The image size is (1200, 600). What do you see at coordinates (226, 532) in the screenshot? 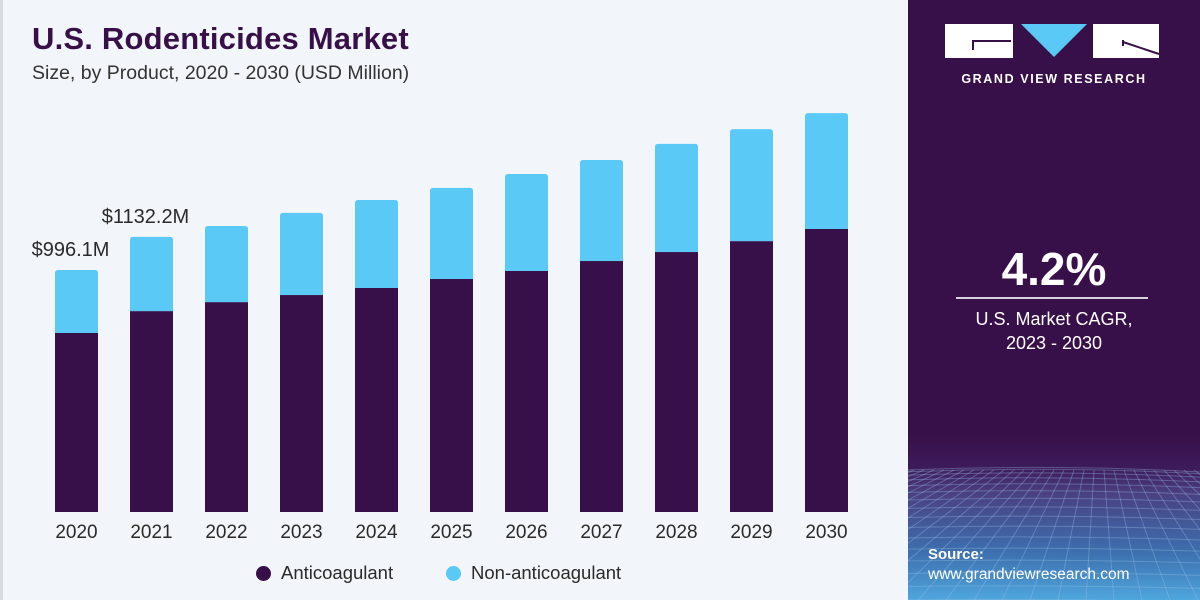
I see `x-tick-label-2022: 2022` at bounding box center [226, 532].